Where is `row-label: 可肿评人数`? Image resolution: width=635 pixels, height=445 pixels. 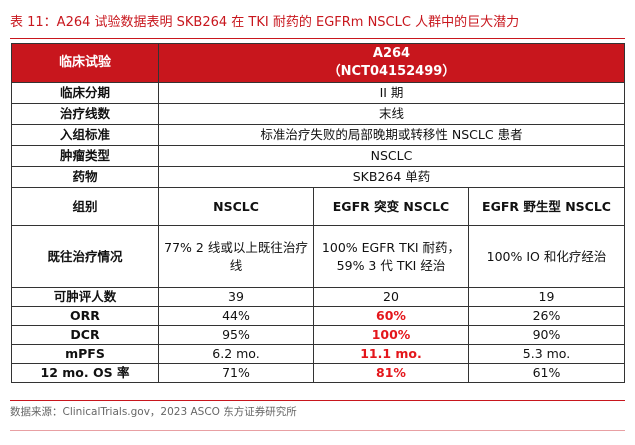 row-label: 可肿评人数 is located at coordinates (85, 297).